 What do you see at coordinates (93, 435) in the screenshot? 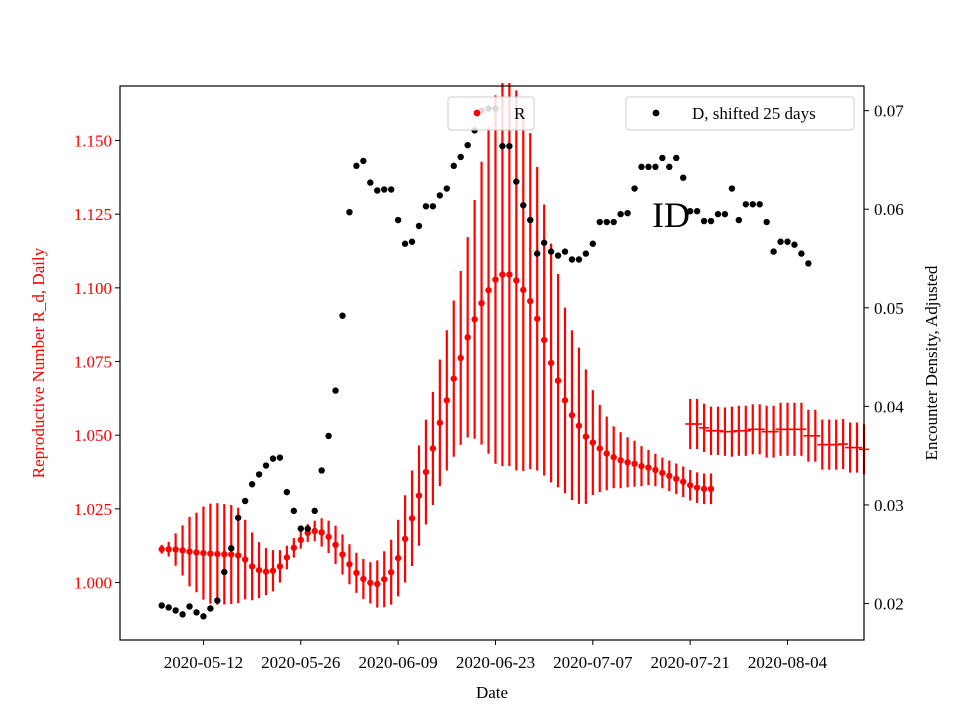
I see `left-tick-label-2: 1.050` at bounding box center [93, 435].